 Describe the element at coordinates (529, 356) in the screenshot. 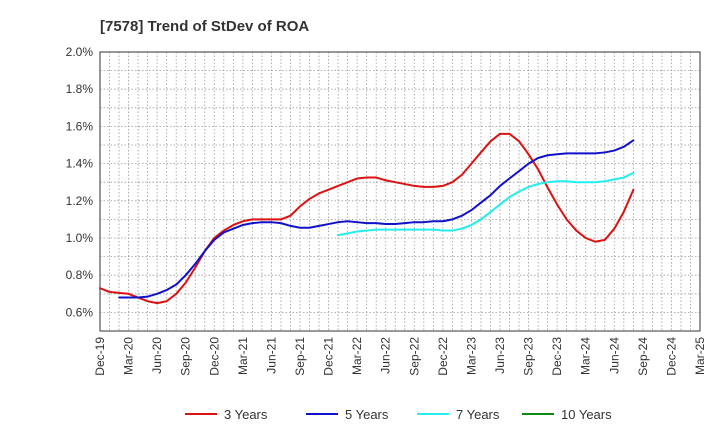

I see `x-tick-label: Sep-23` at that location.